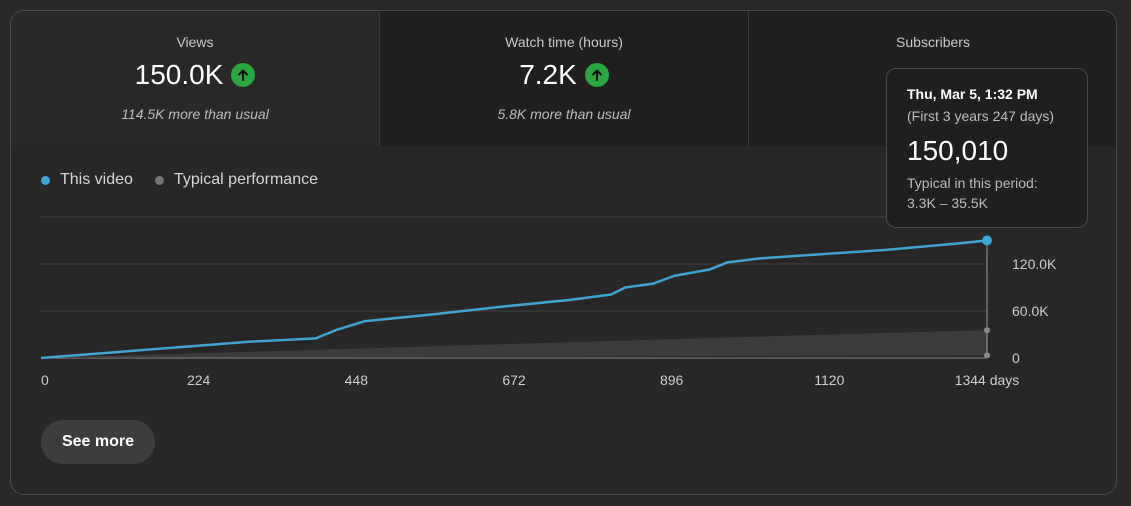 Image resolution: width=1131 pixels, height=506 pixels. I want to click on tooltip-period: (First 3 years 247 days), so click(981, 116).